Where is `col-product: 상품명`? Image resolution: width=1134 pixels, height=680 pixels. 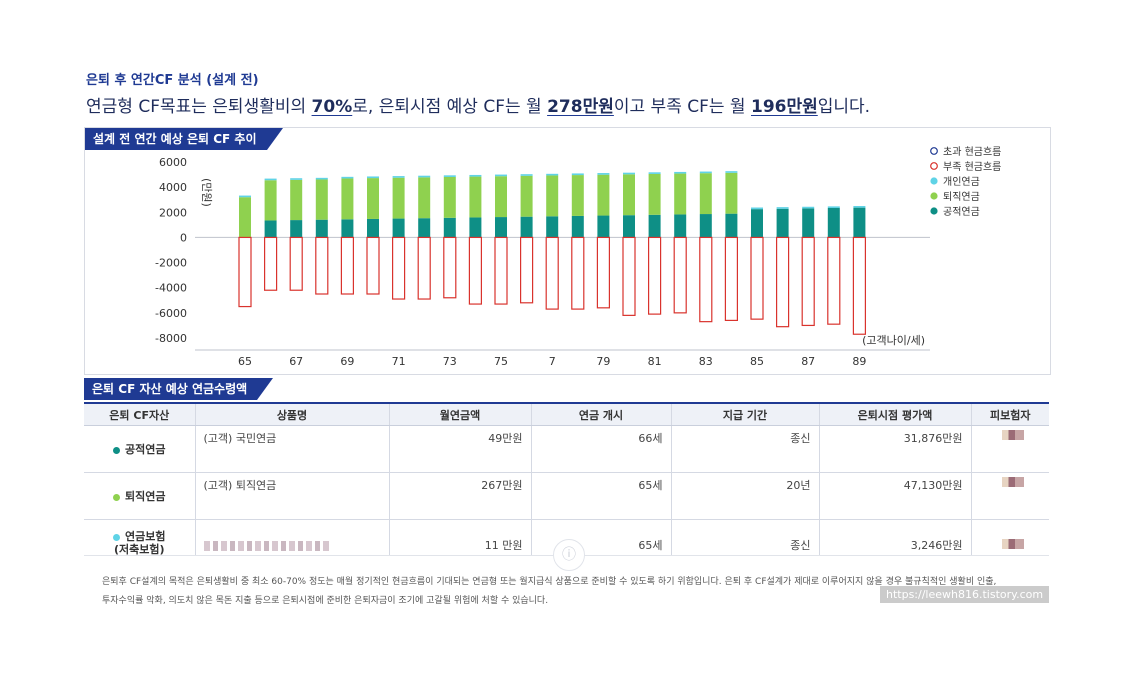 col-product: 상품명 is located at coordinates (291, 414).